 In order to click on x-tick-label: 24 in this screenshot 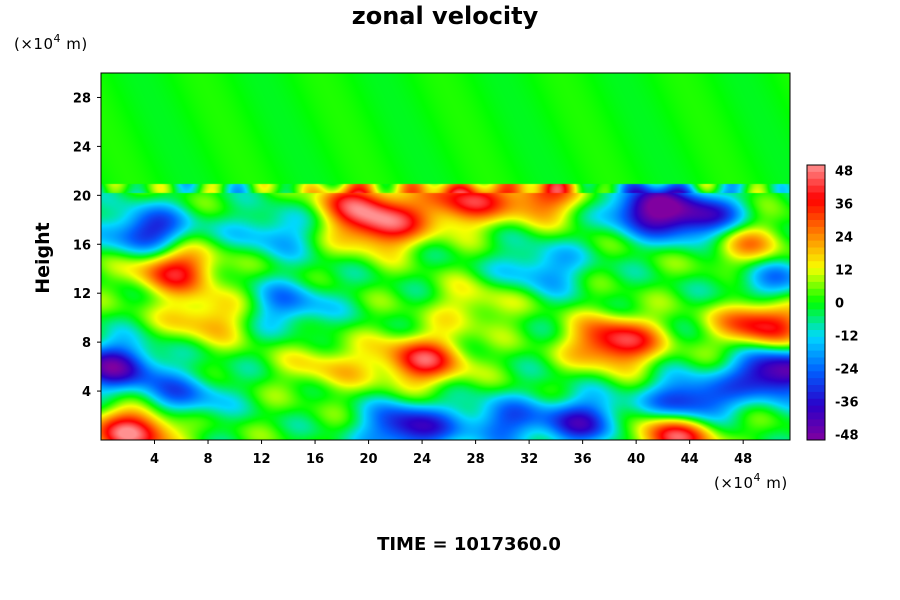, I will do `click(422, 459)`.